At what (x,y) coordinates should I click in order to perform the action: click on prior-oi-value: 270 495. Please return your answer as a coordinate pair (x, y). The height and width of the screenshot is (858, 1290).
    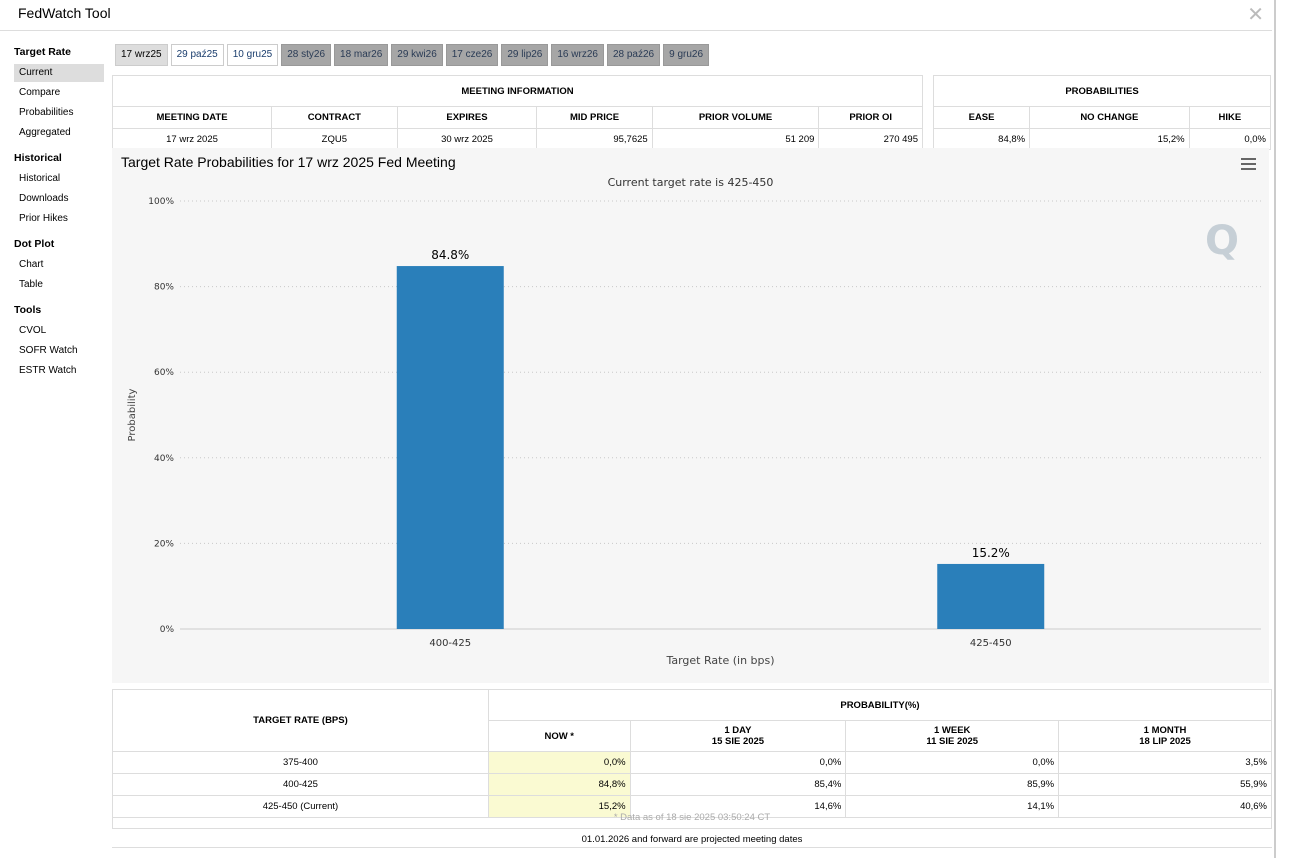
    Looking at the image, I should click on (870, 139).